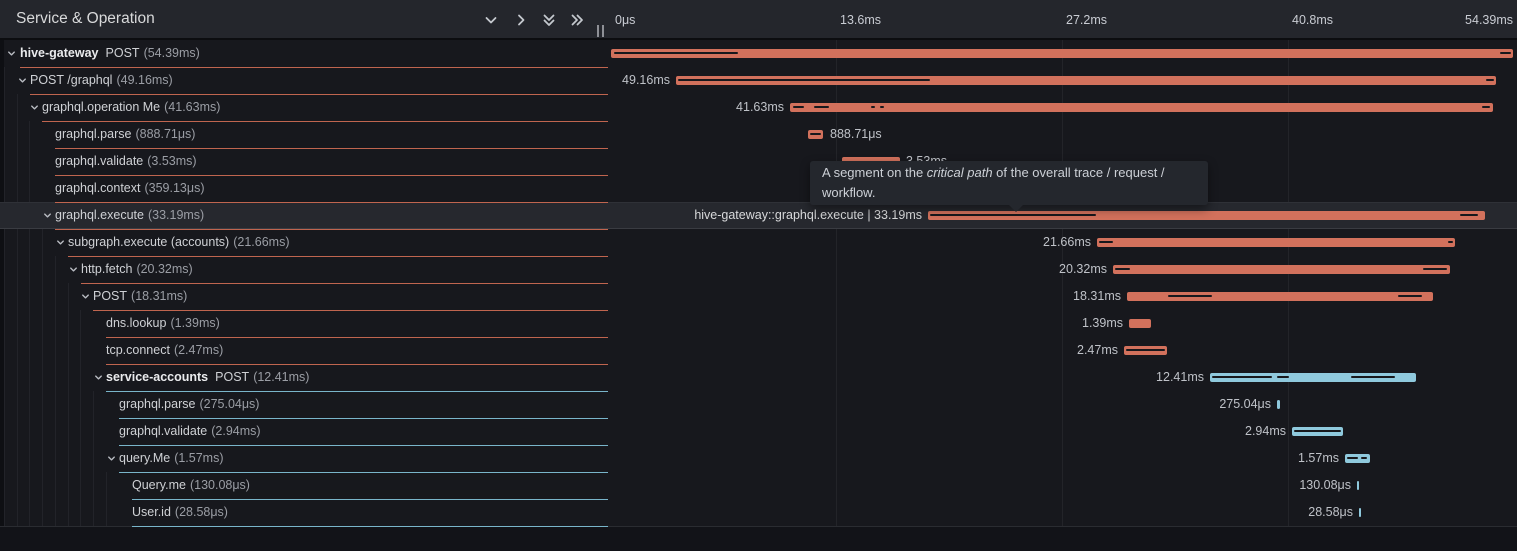 The width and height of the screenshot is (1517, 551). What do you see at coordinates (860, 20) in the screenshot?
I see `timeline-tick: 13.6ms` at bounding box center [860, 20].